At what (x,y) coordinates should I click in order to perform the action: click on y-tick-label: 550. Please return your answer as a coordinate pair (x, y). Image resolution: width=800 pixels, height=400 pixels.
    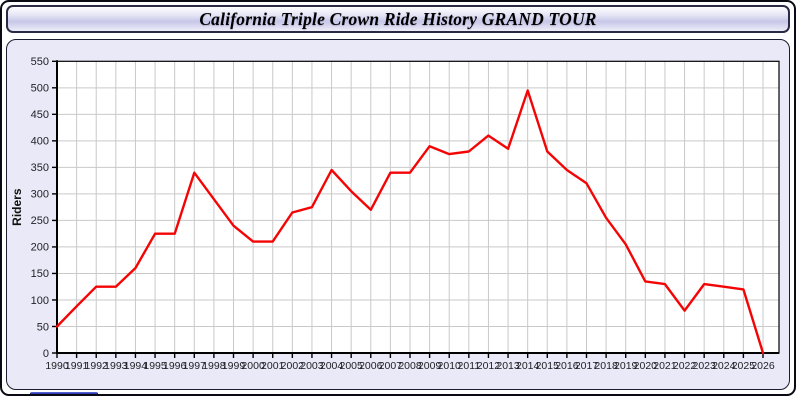
    Looking at the image, I should click on (40, 62).